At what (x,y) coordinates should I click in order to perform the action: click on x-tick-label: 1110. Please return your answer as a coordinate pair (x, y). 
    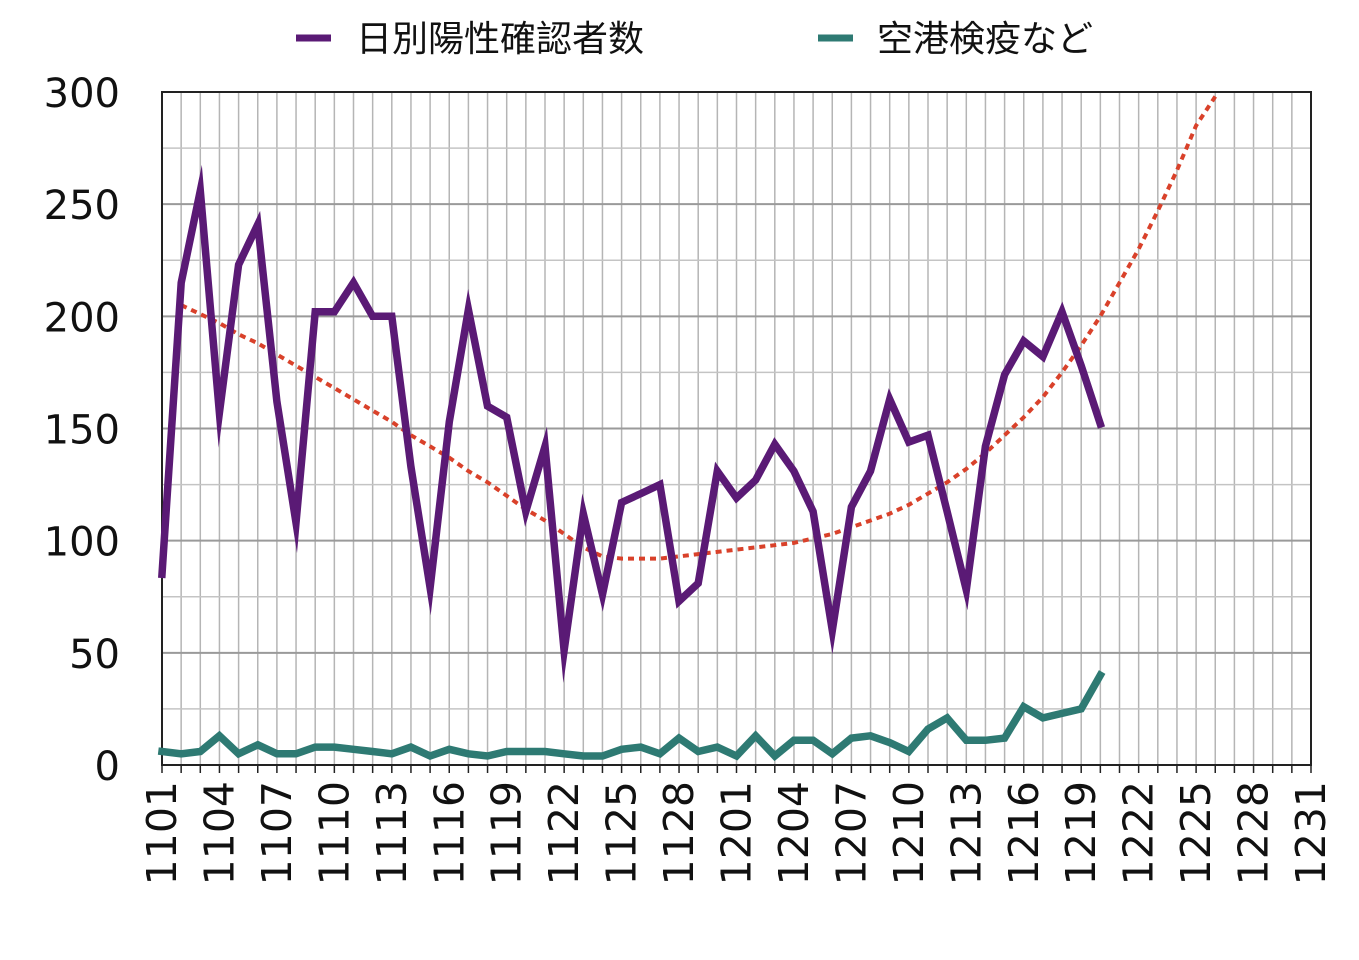
    Looking at the image, I should click on (334, 833).